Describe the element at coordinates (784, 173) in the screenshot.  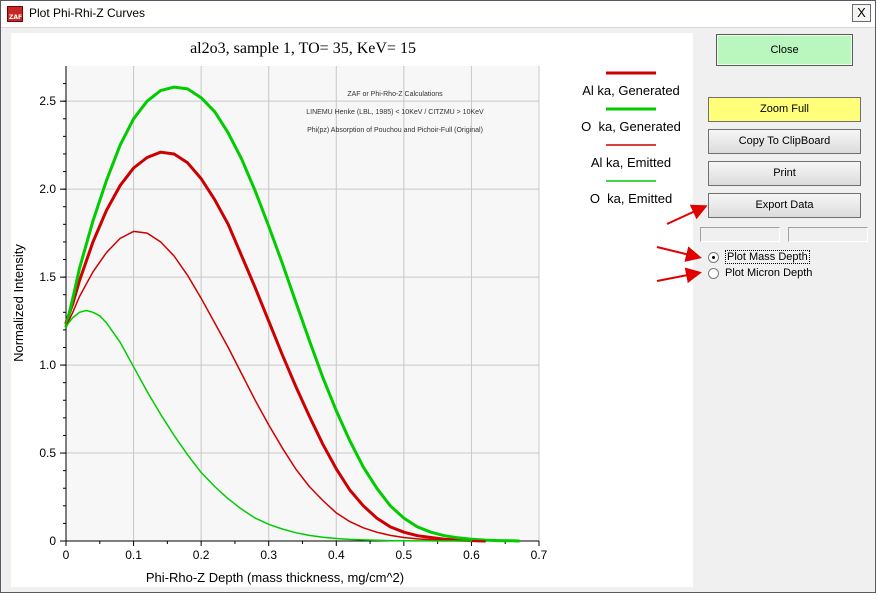
I see `print-button: Print` at that location.